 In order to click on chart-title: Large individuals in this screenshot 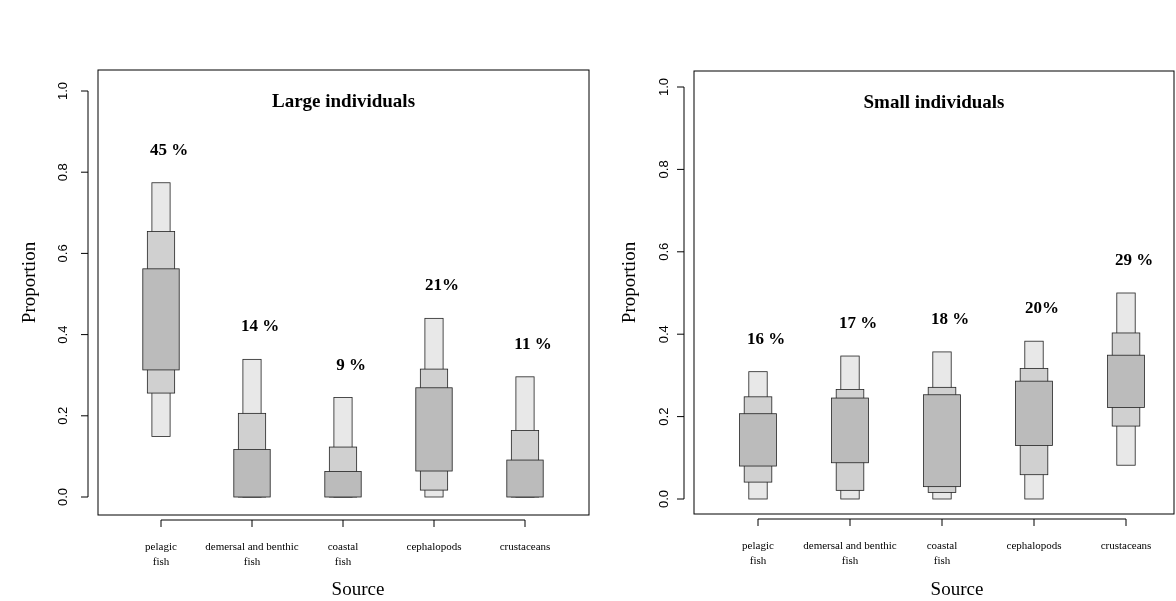, I will do `click(343, 100)`.